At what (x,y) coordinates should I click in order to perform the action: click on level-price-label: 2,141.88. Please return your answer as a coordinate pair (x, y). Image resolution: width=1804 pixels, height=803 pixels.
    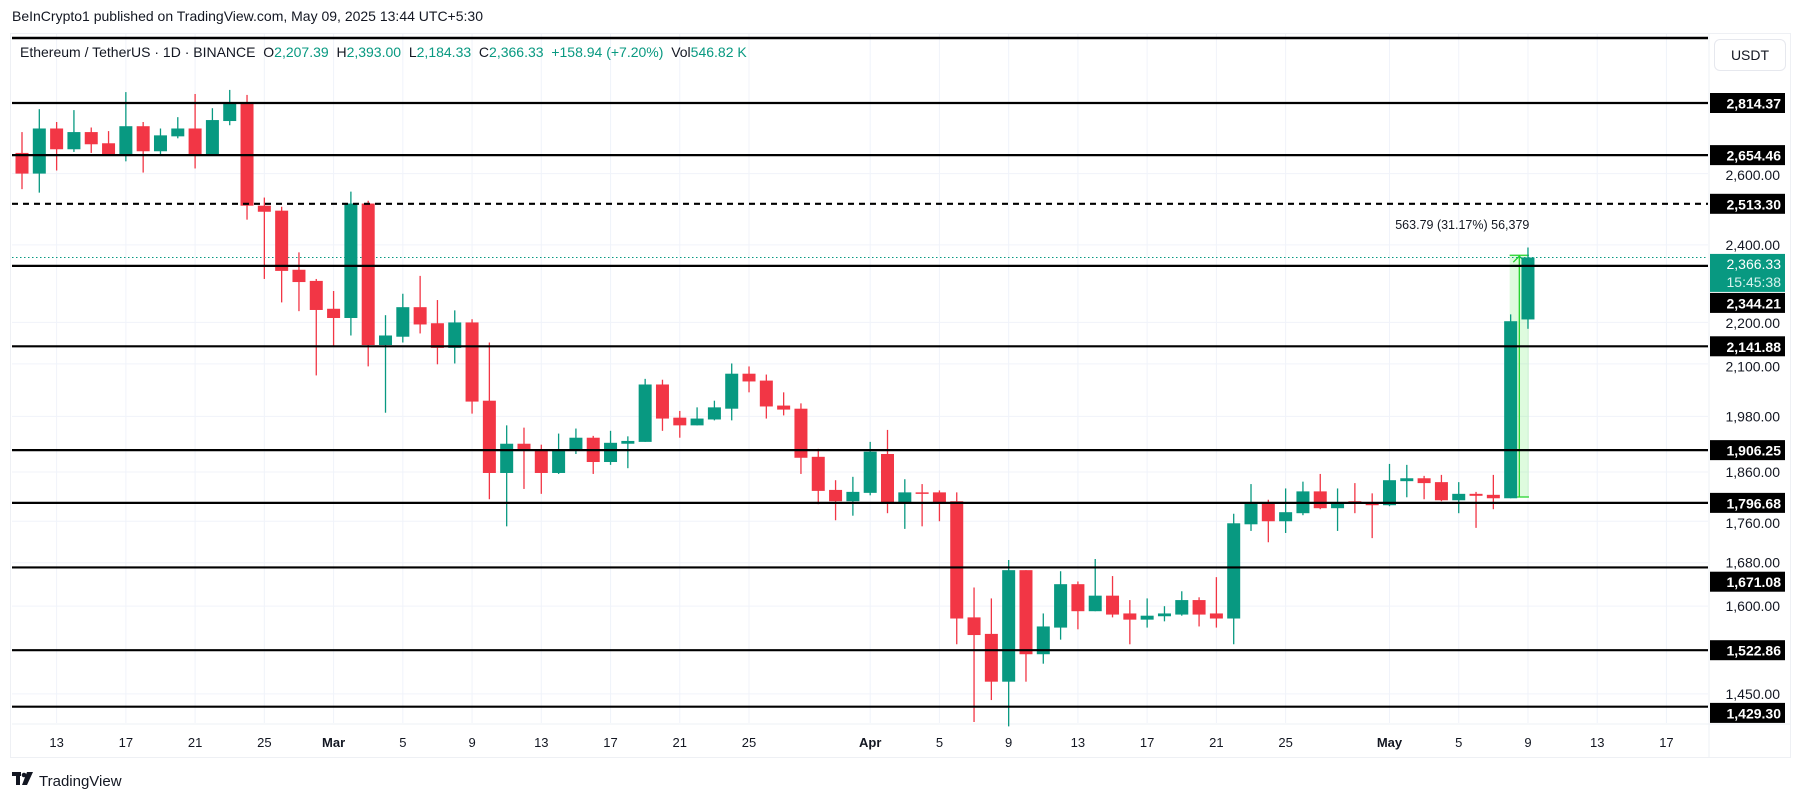
    Looking at the image, I should click on (1754, 347).